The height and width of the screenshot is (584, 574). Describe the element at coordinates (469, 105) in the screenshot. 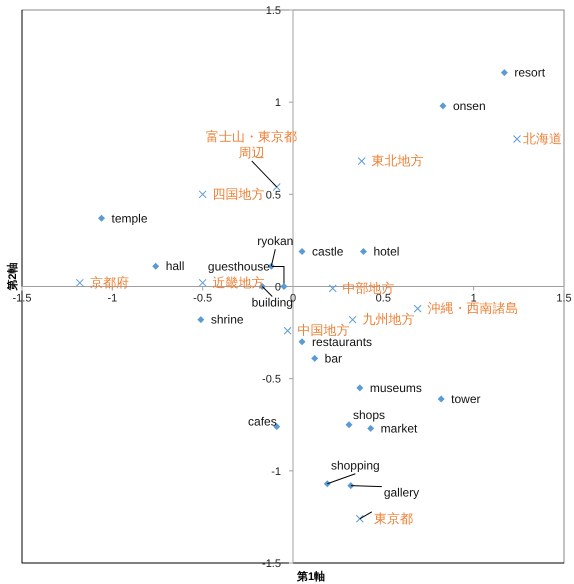

I see `annotation: onsen` at that location.